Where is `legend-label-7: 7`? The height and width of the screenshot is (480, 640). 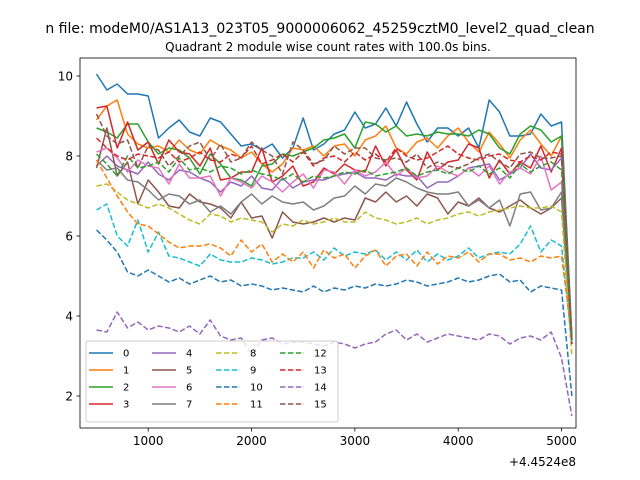
legend-label-7: 7 is located at coordinates (189, 405).